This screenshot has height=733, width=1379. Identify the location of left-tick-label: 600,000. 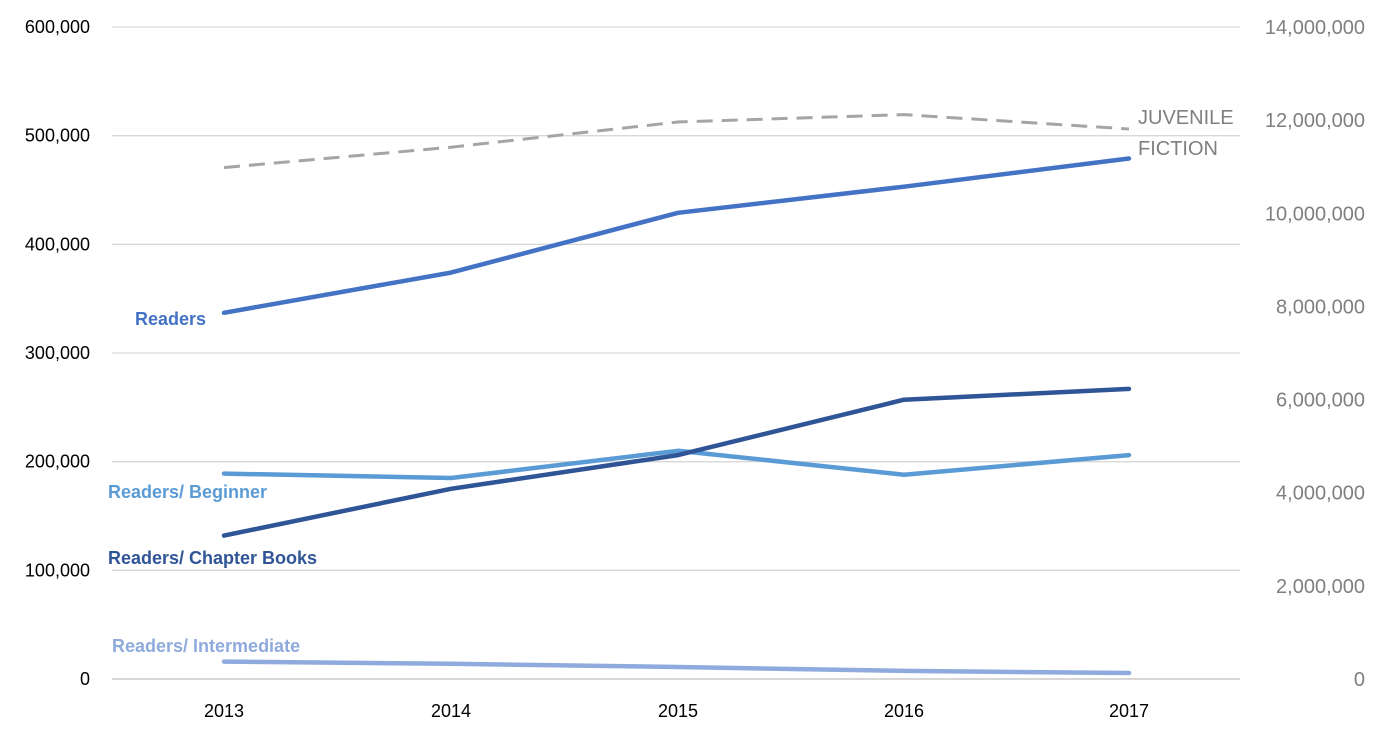
(57, 27).